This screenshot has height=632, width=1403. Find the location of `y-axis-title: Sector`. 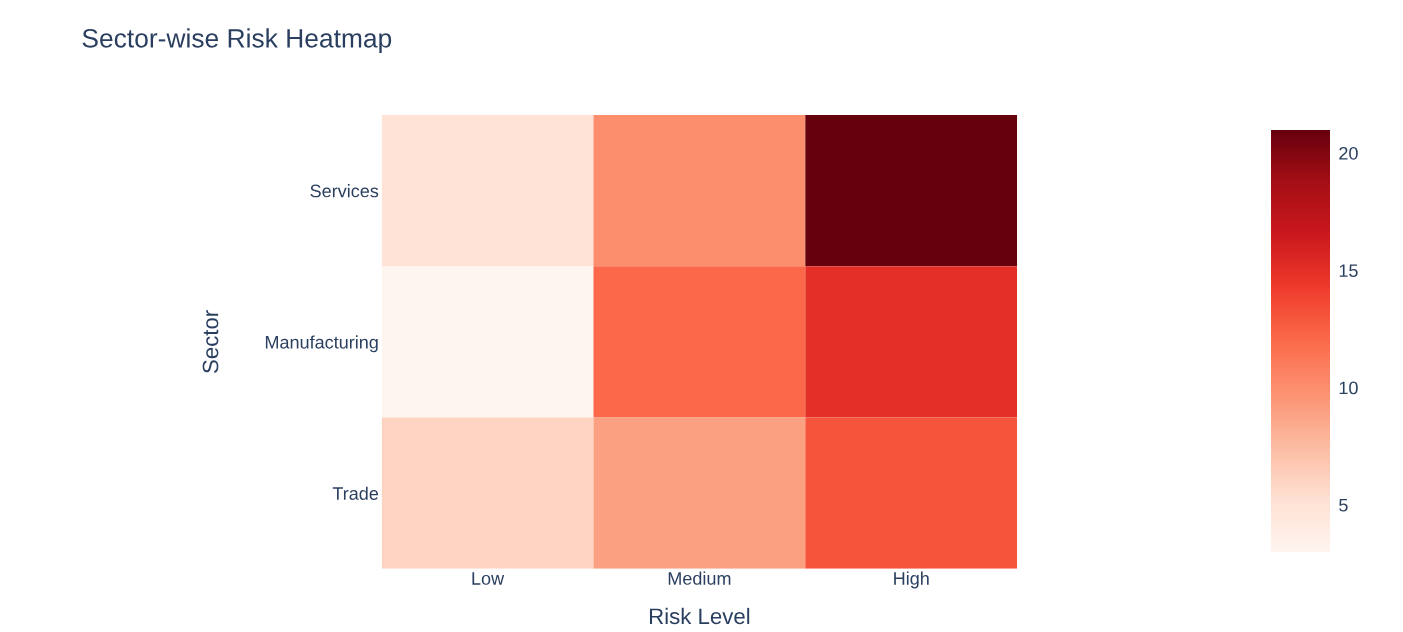

y-axis-title: Sector is located at coordinates (210, 342).